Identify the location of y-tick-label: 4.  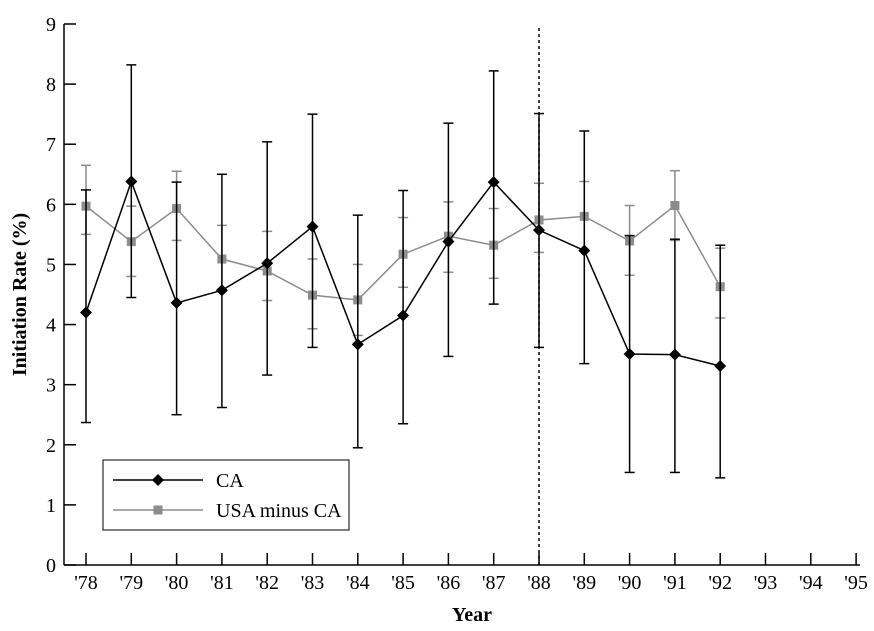
(51, 326).